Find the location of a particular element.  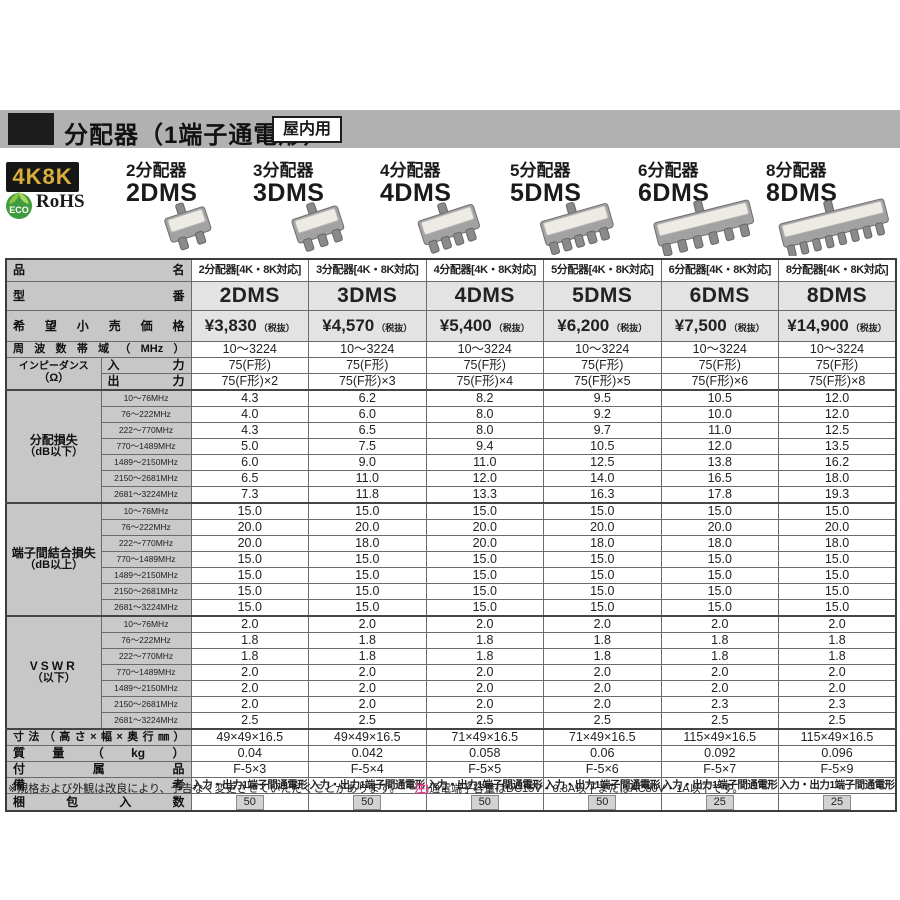

row-label-freq-range: 周波数帯域（MHz） is located at coordinates (98, 349).